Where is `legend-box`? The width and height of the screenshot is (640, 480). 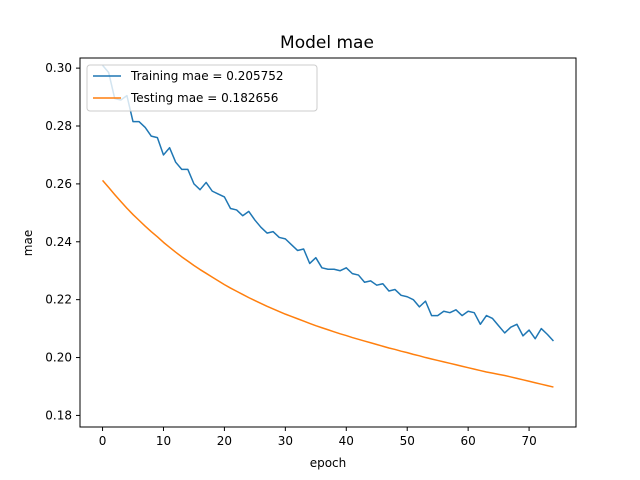 legend-box is located at coordinates (202, 88).